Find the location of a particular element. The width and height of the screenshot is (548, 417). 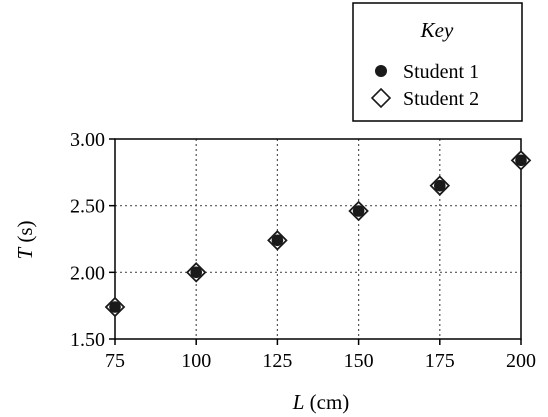

legend-label-student-1: Student 1 is located at coordinates (441, 72).